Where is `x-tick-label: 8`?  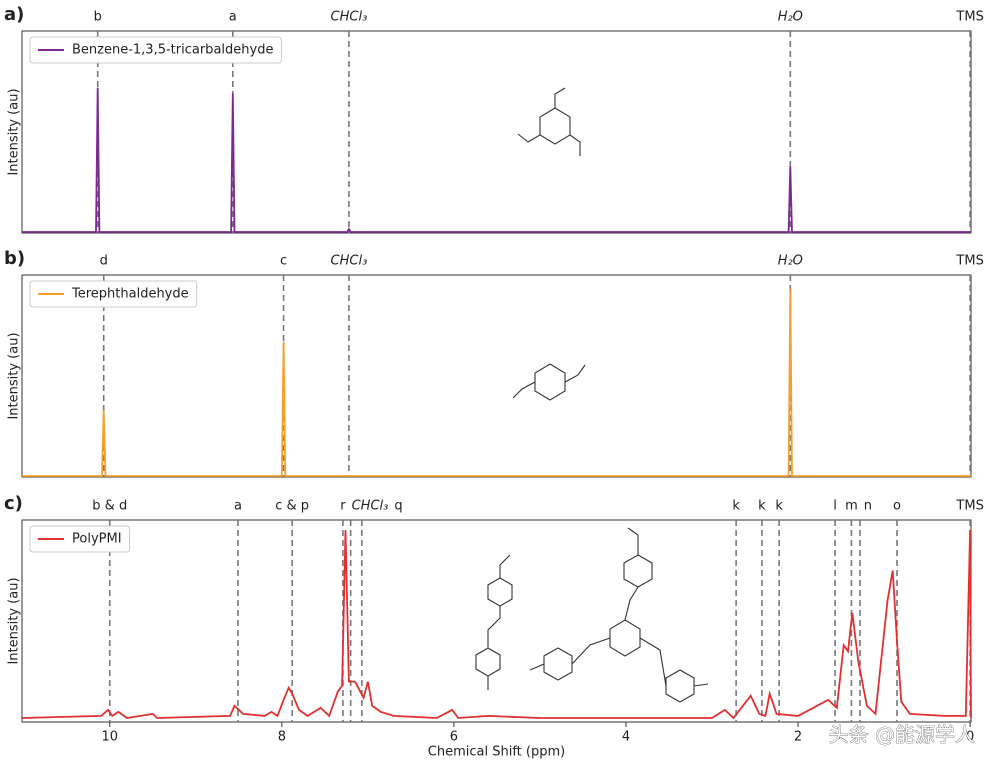 x-tick-label: 8 is located at coordinates (282, 737).